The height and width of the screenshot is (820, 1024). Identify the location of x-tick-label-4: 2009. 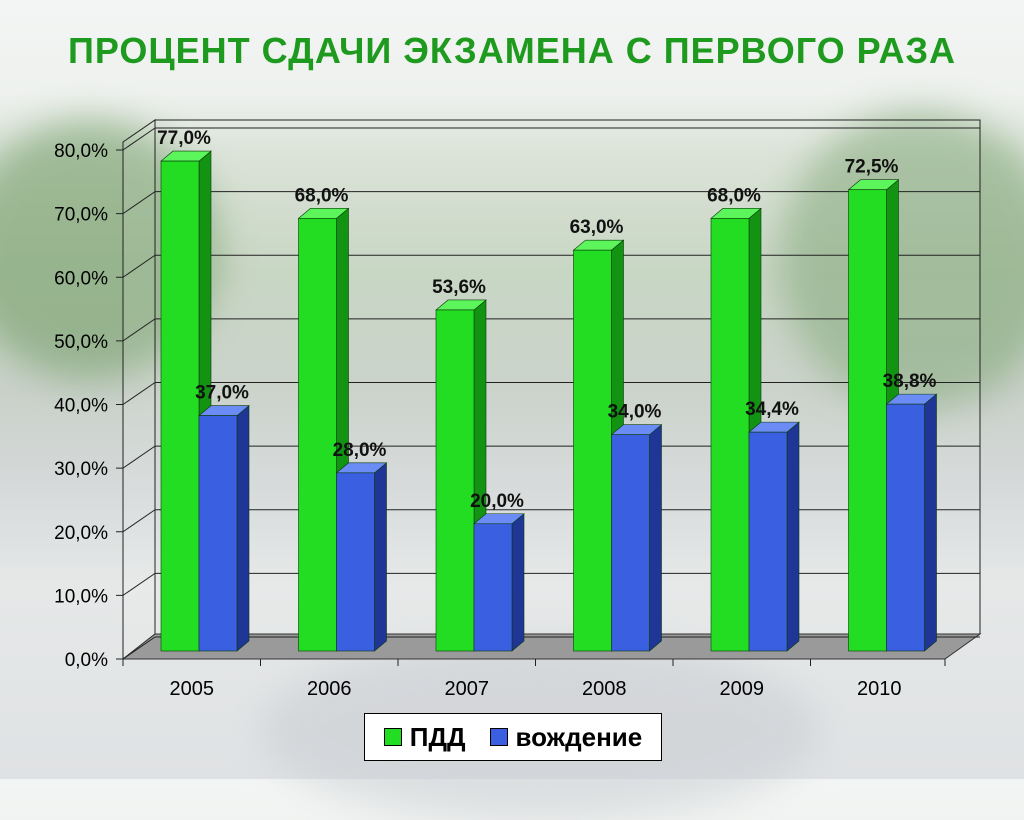
(742, 689).